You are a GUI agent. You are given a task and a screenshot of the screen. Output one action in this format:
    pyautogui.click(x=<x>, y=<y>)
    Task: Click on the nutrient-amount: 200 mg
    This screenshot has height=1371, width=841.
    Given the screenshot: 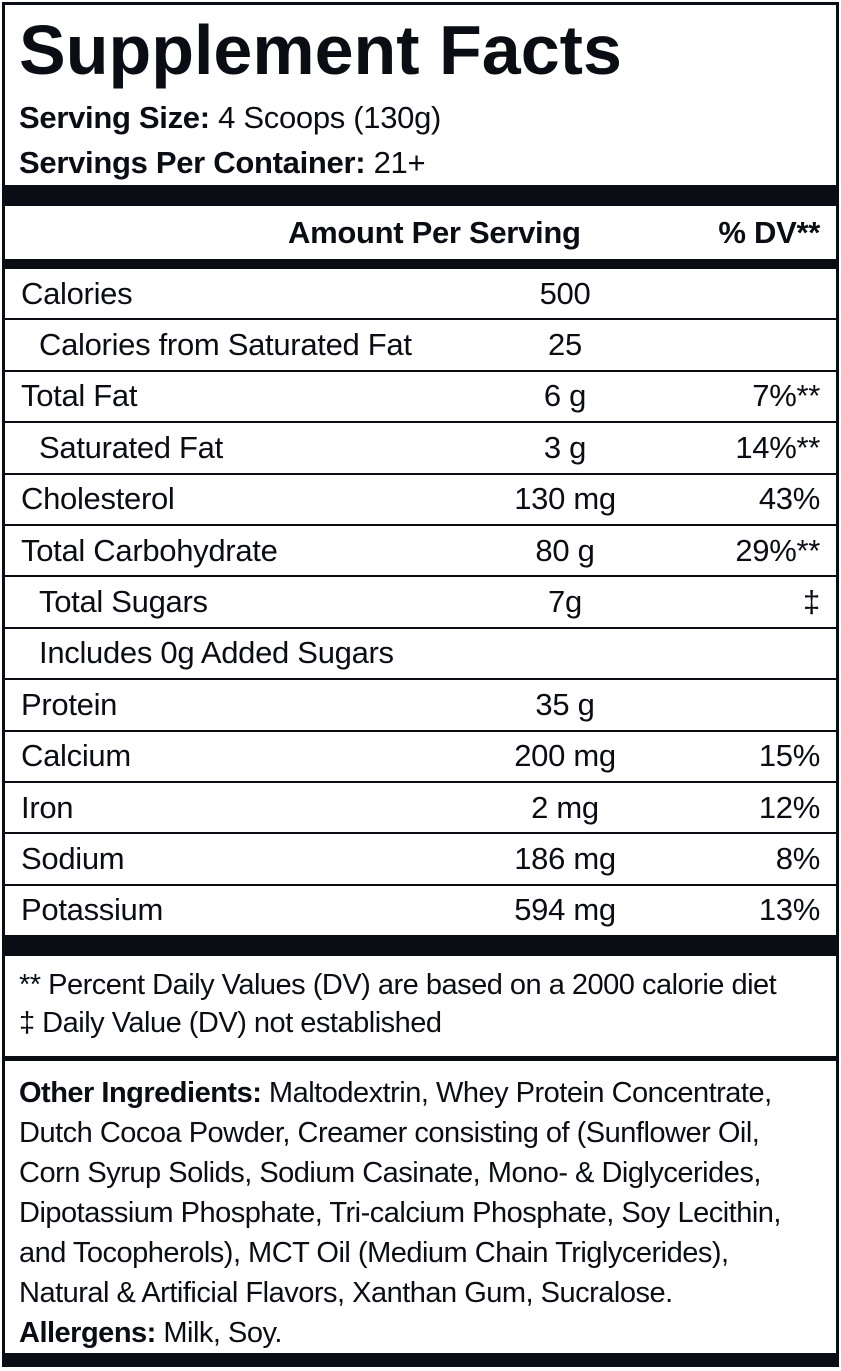 What is the action you would take?
    pyautogui.click(x=565, y=756)
    